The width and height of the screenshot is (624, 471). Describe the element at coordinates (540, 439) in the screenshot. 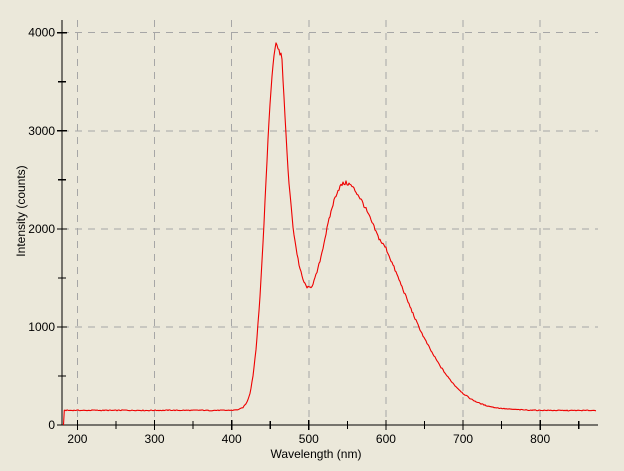

I see `x-tick-label: 800` at that location.